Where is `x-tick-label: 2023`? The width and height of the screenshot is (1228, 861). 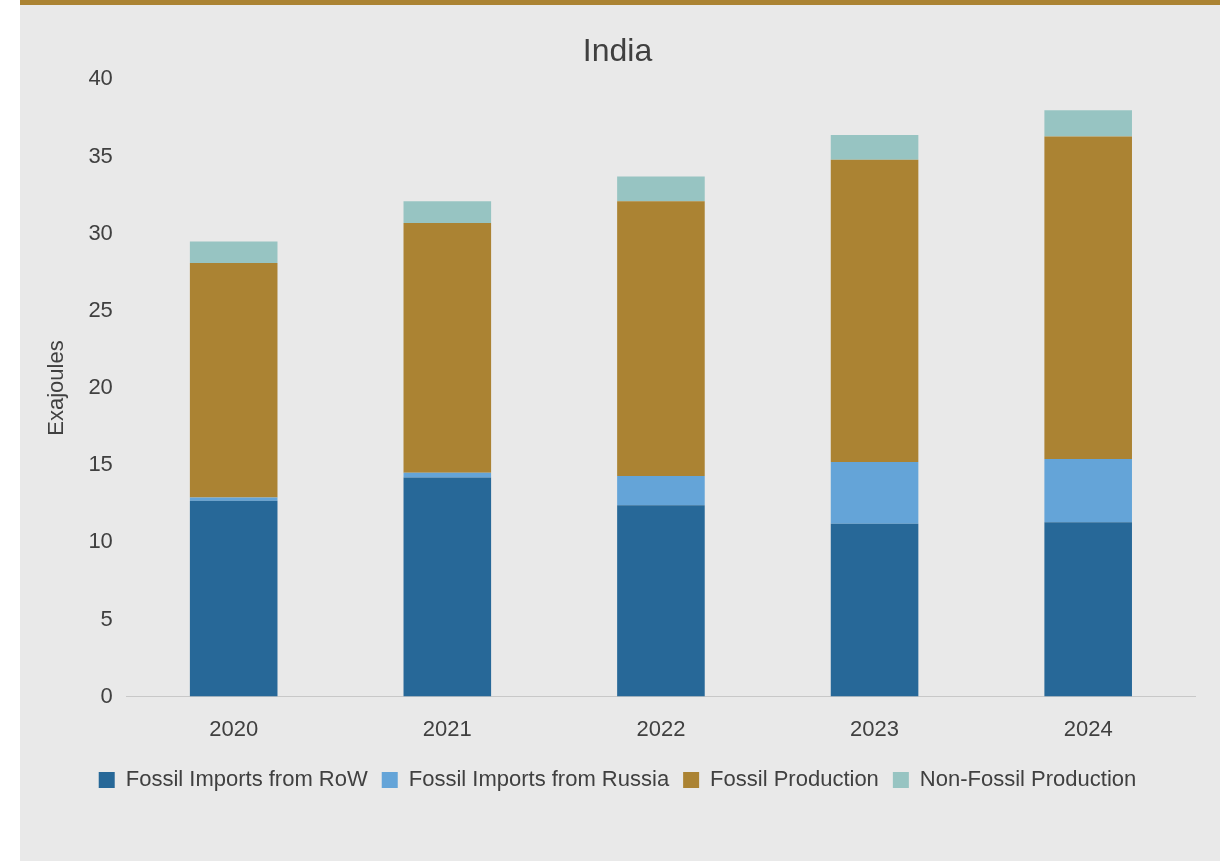
x-tick-label: 2023 is located at coordinates (875, 728).